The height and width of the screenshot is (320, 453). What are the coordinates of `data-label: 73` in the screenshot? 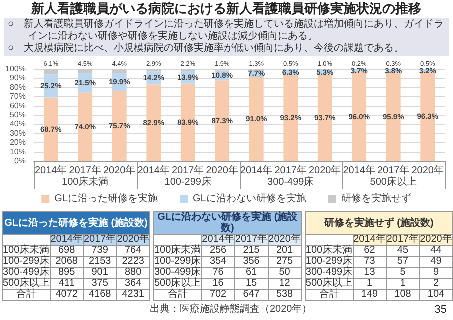 It's located at (369, 262).